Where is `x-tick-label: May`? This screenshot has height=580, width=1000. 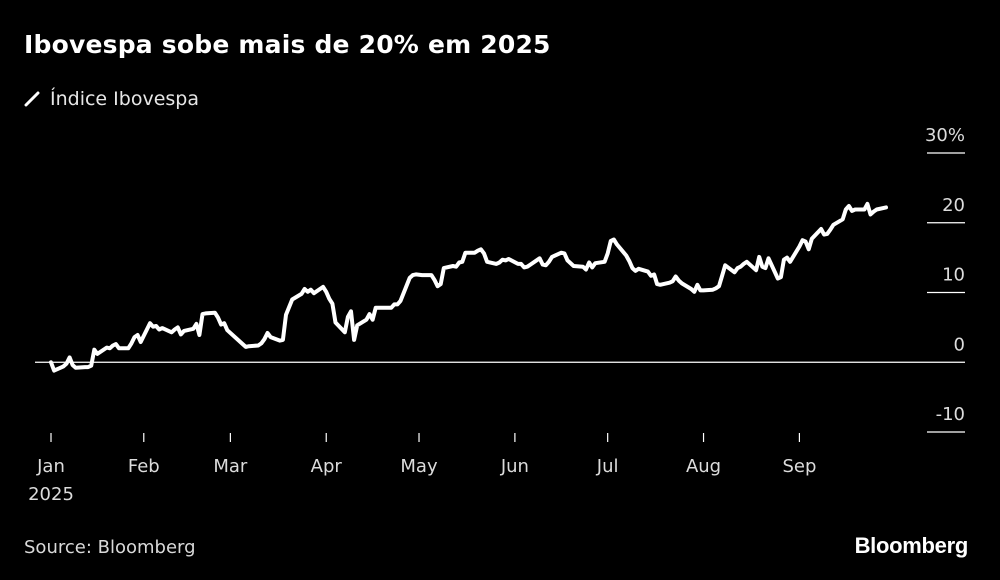
x-tick-label: May is located at coordinates (419, 466).